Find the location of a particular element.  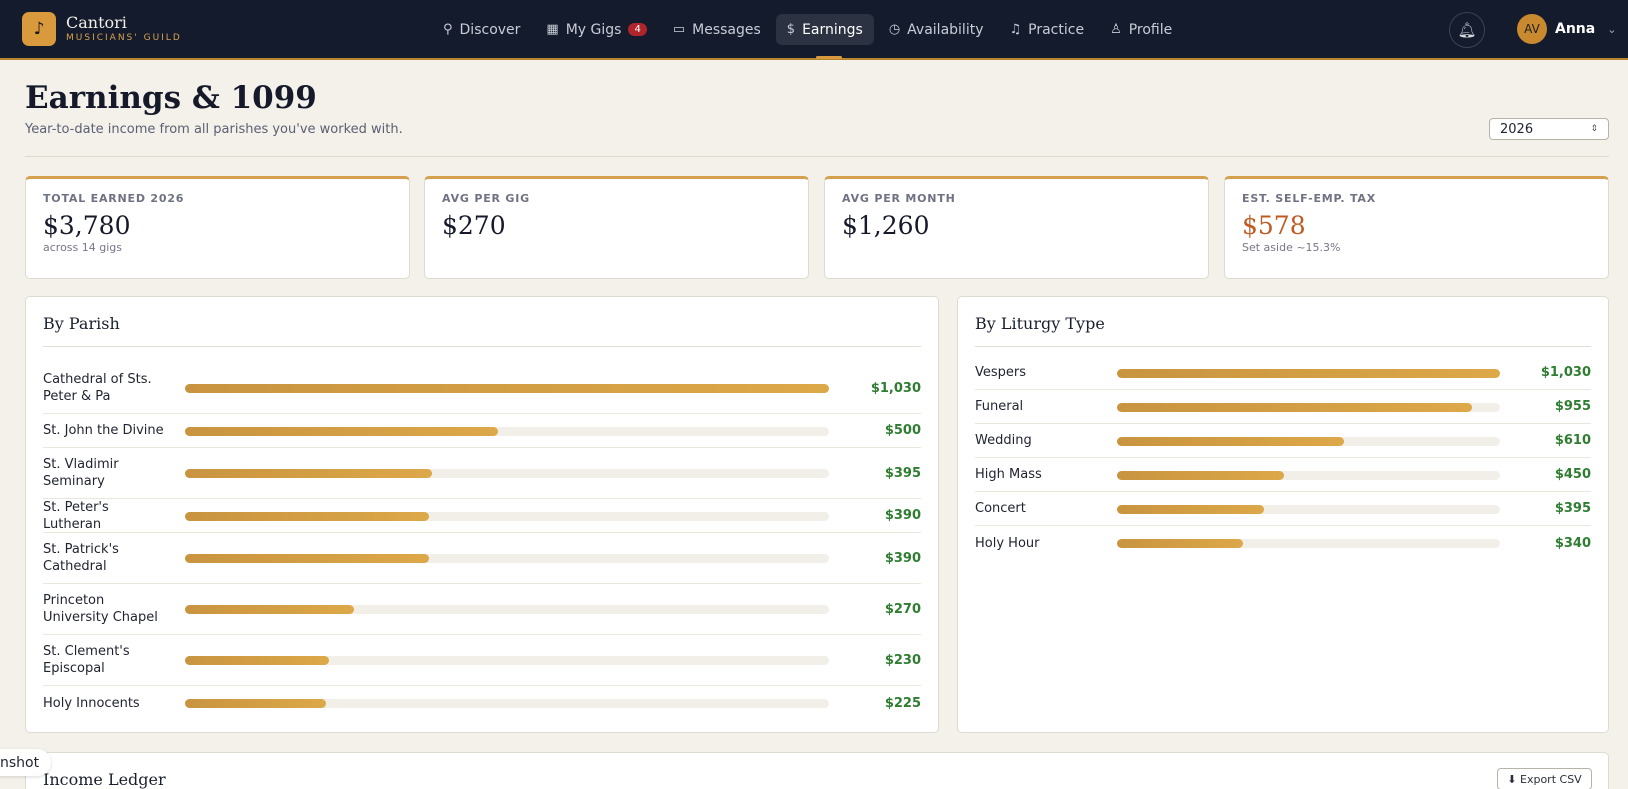

breakdown-row: Holy Innocents $225 is located at coordinates (482, 703).